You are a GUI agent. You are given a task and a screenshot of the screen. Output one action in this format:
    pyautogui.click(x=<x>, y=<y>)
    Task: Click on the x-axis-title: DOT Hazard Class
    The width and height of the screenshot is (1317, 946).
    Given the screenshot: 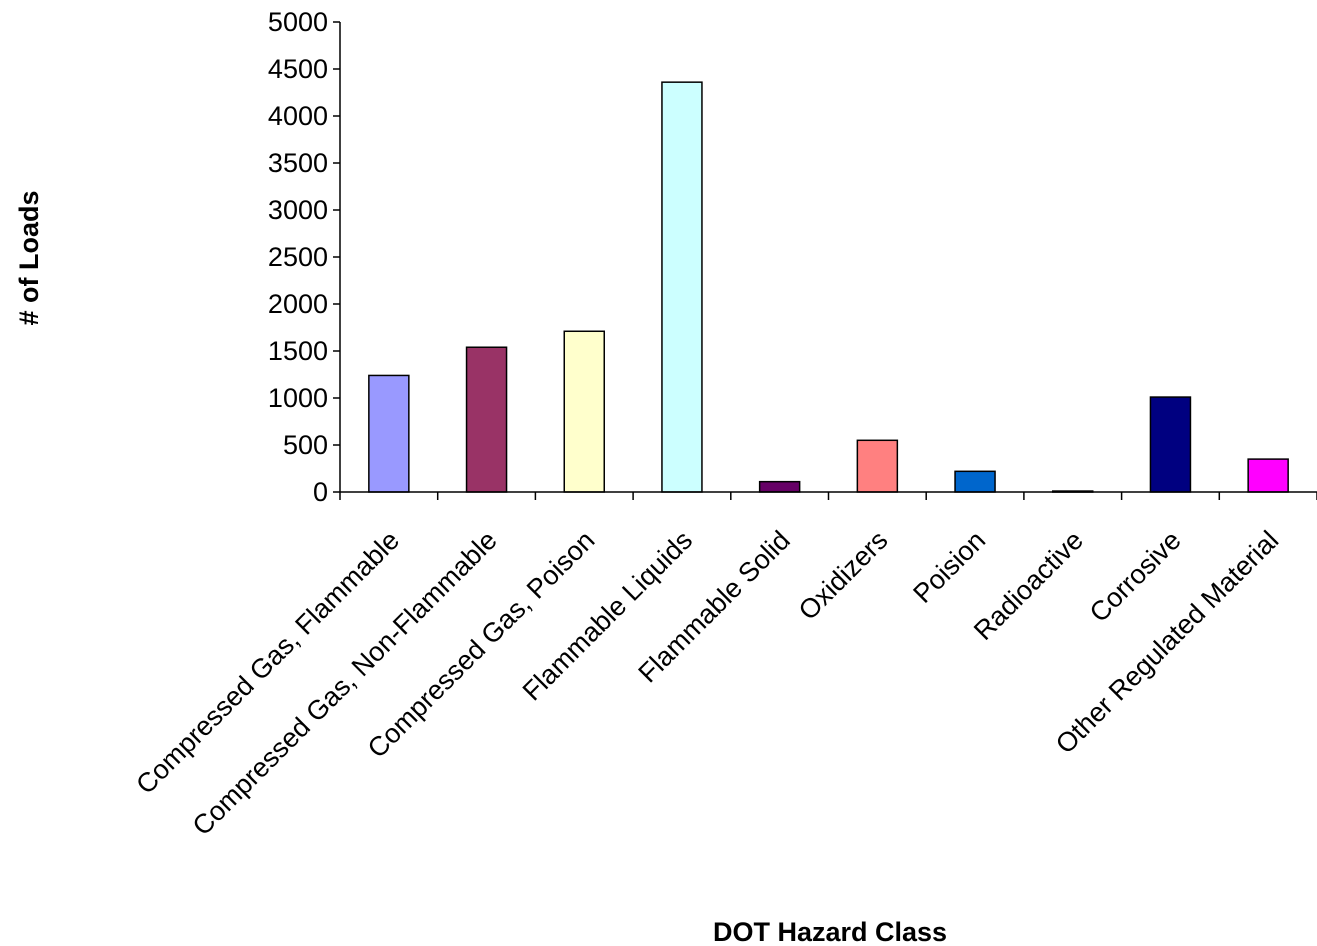 What is the action you would take?
    pyautogui.click(x=830, y=931)
    